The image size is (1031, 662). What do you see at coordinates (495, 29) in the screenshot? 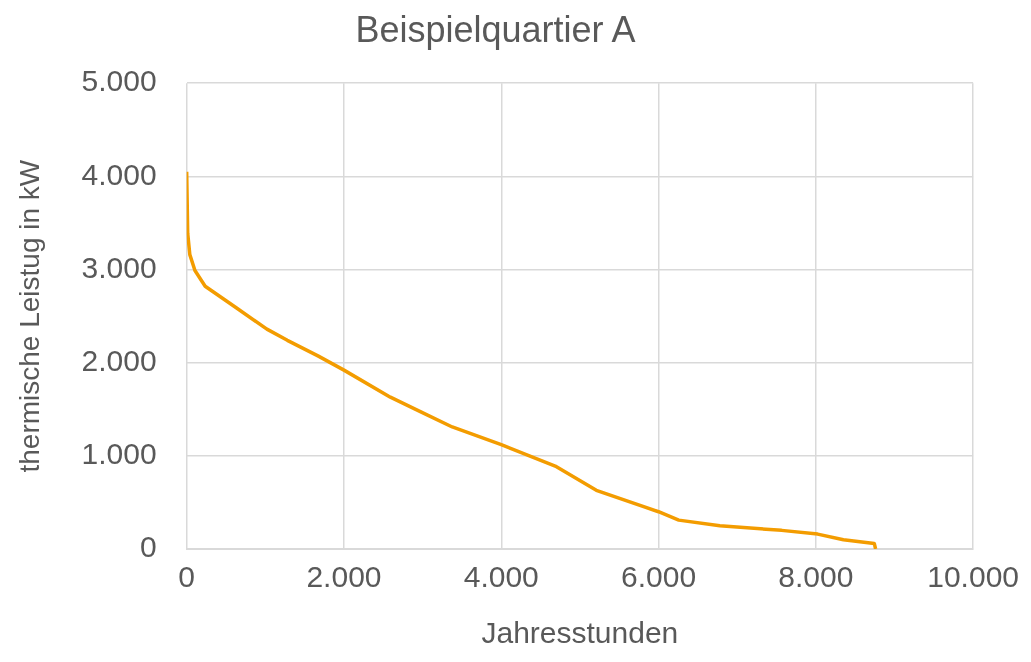
I see `chart-title: Beispielquartier A` at bounding box center [495, 29].